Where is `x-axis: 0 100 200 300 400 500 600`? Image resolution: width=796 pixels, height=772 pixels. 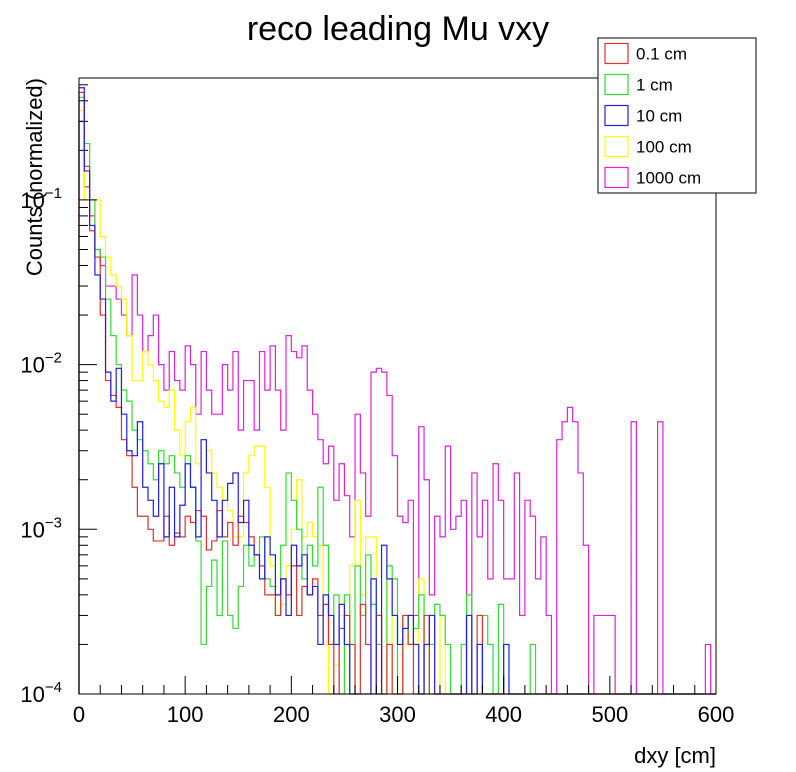
x-axis: 0 100 200 300 400 500 600 is located at coordinates (403, 701).